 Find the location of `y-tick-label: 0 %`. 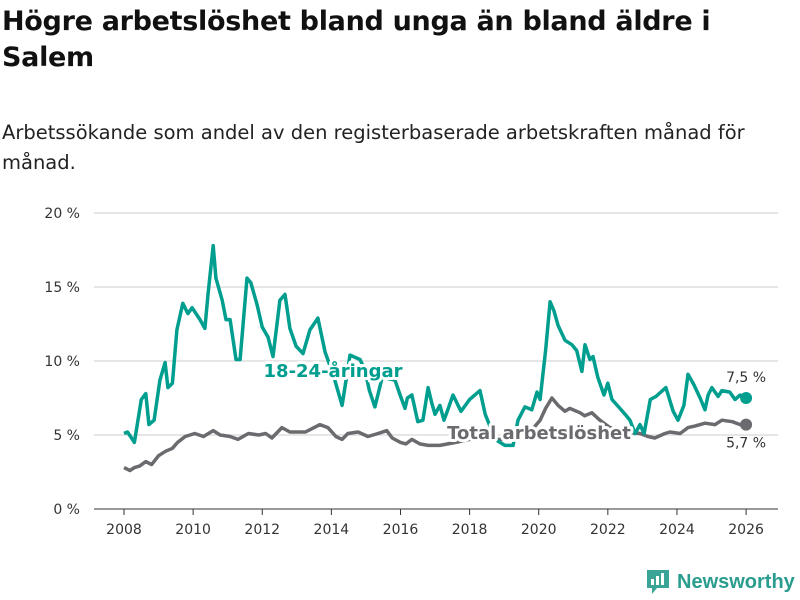

y-tick-label: 0 % is located at coordinates (66, 510).